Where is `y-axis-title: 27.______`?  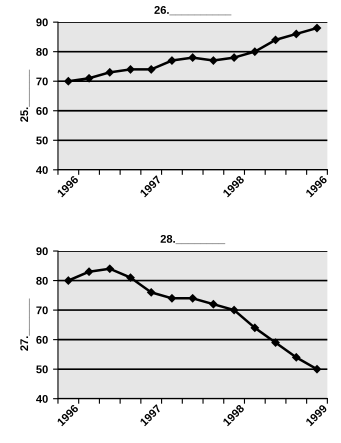 y-axis-title: 27.______ is located at coordinates (25, 324).